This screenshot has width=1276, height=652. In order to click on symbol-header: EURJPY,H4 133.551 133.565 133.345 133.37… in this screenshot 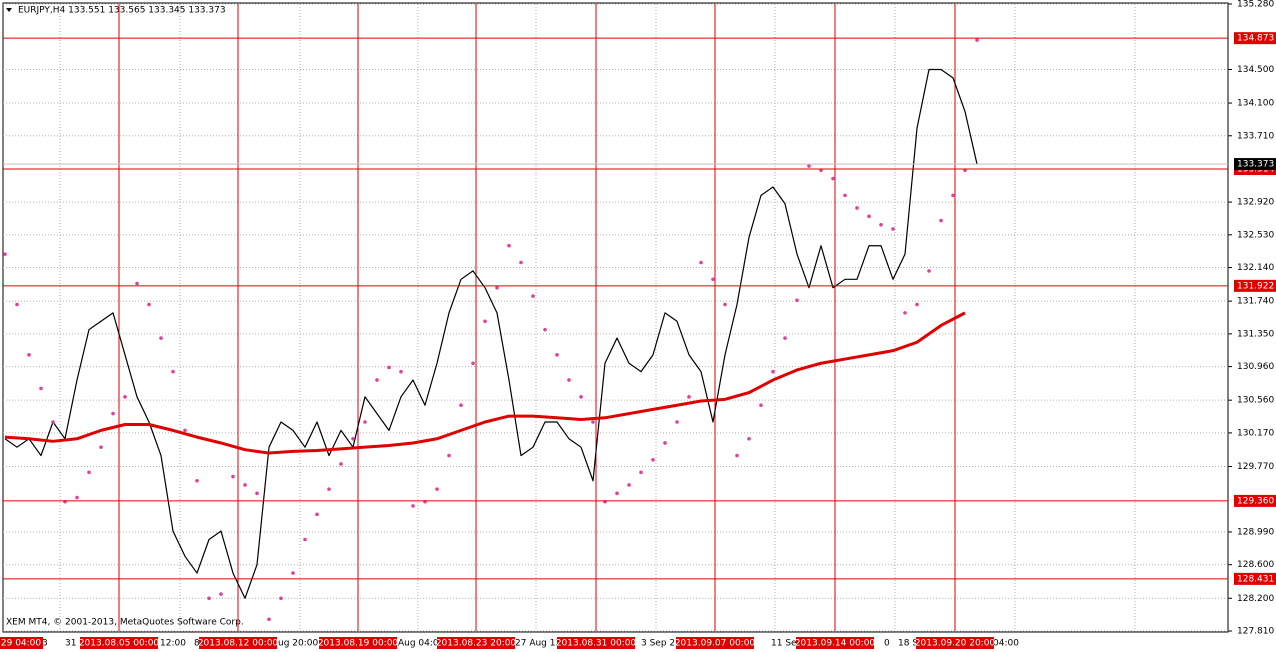, I will do `click(122, 11)`.